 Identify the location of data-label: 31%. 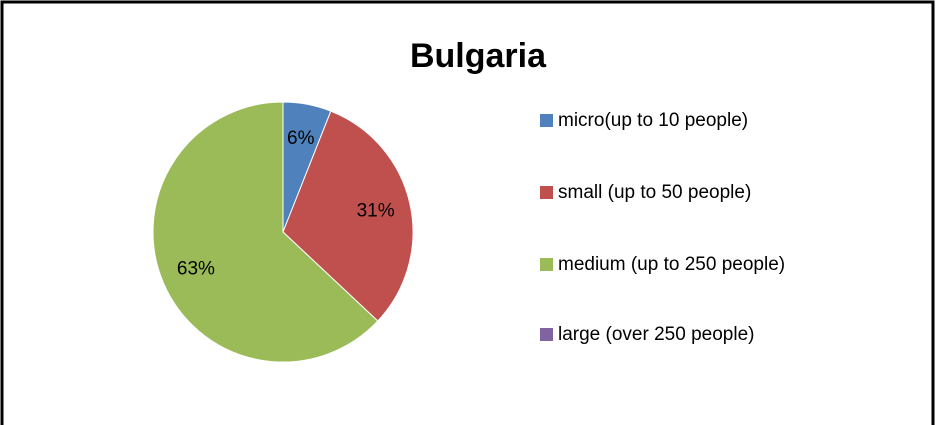
(376, 210).